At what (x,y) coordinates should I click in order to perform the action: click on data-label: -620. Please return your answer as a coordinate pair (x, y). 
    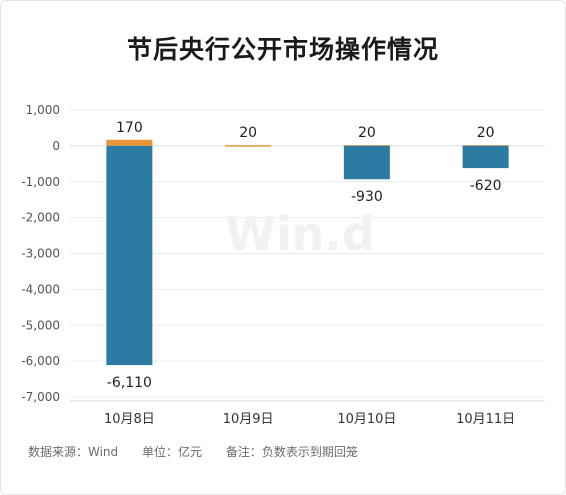
    Looking at the image, I should click on (486, 186).